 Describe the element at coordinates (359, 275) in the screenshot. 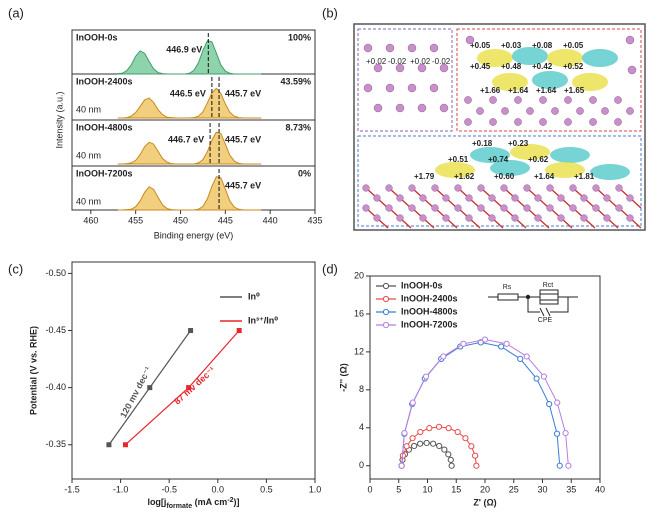

I see `y-tick-label: 20` at that location.